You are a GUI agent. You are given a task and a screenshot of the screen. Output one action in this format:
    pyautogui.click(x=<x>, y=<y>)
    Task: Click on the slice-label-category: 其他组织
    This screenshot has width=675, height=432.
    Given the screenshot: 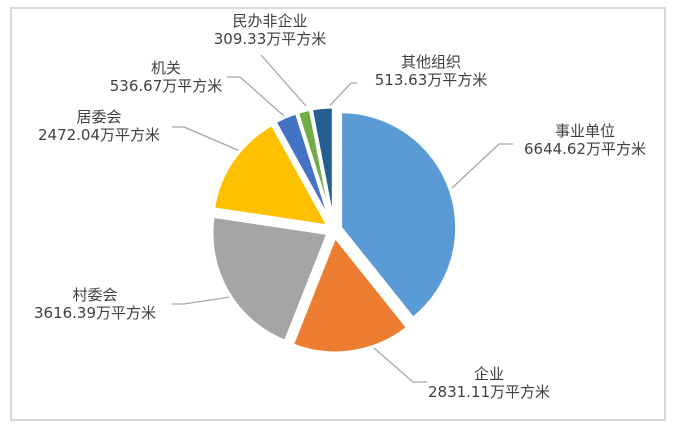 What is the action you would take?
    pyautogui.click(x=430, y=62)
    